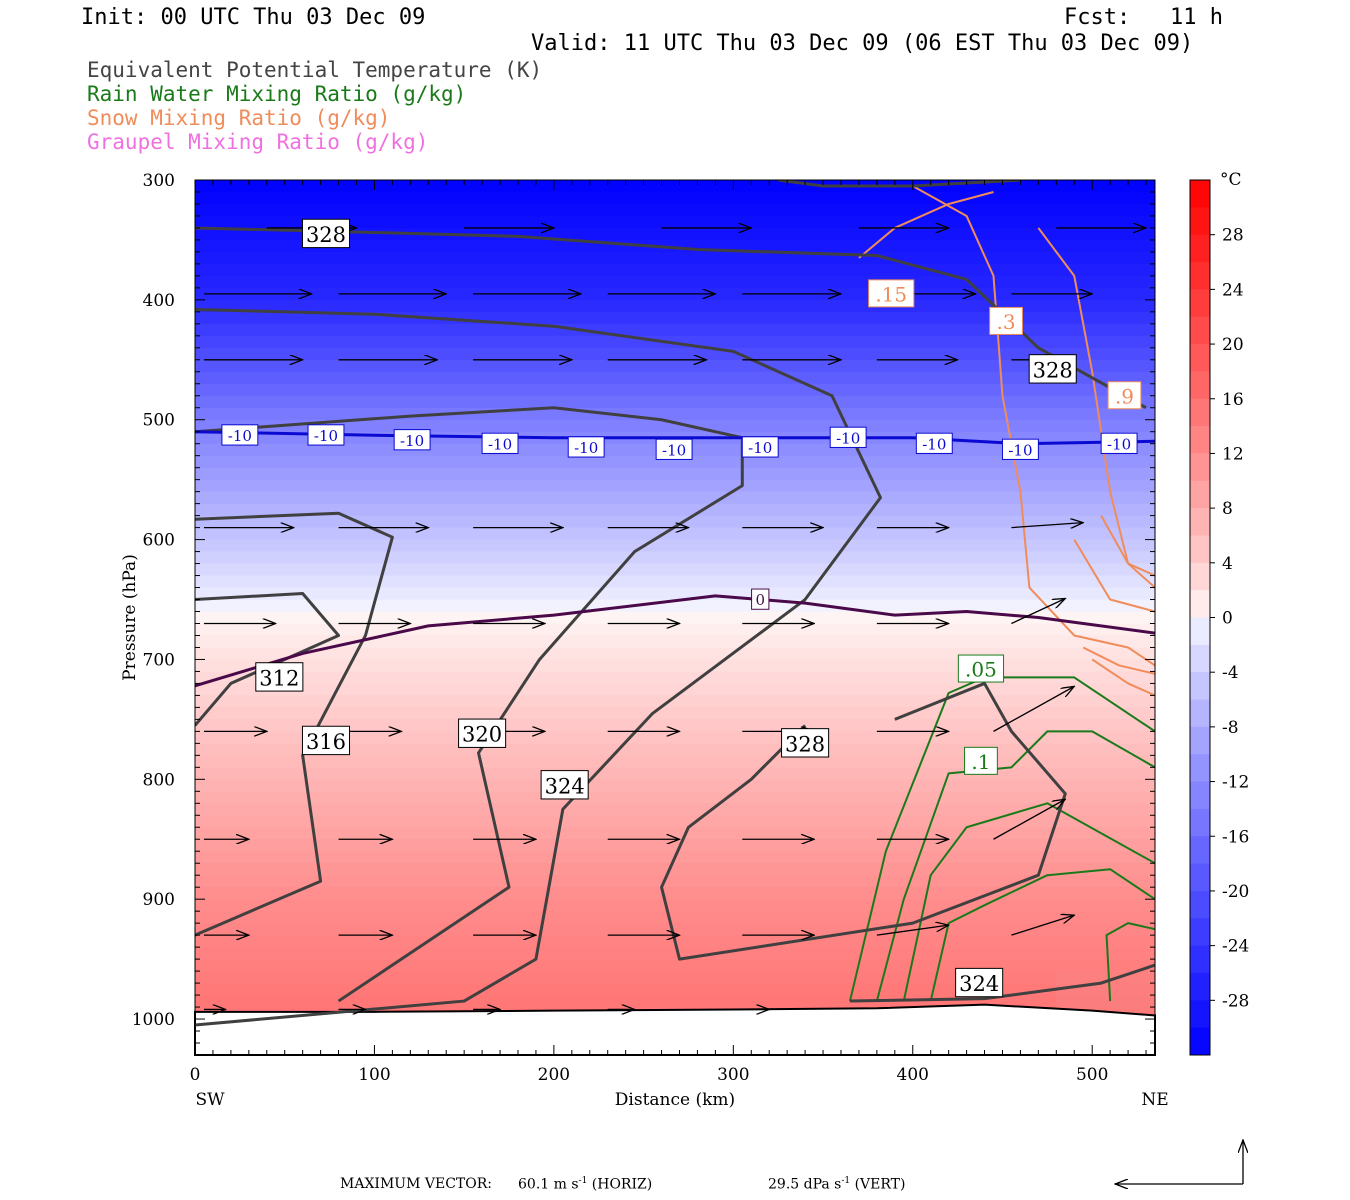 This screenshot has width=1350, height=1200. Describe the element at coordinates (891, 294) in the screenshot. I see `snow-label: .15` at that location.